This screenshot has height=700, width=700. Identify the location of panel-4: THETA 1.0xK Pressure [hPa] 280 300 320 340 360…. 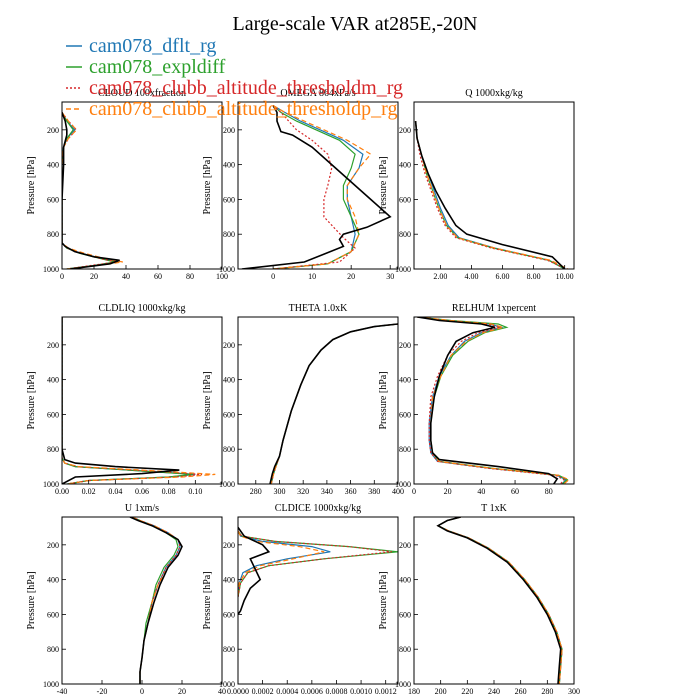
(303, 399).